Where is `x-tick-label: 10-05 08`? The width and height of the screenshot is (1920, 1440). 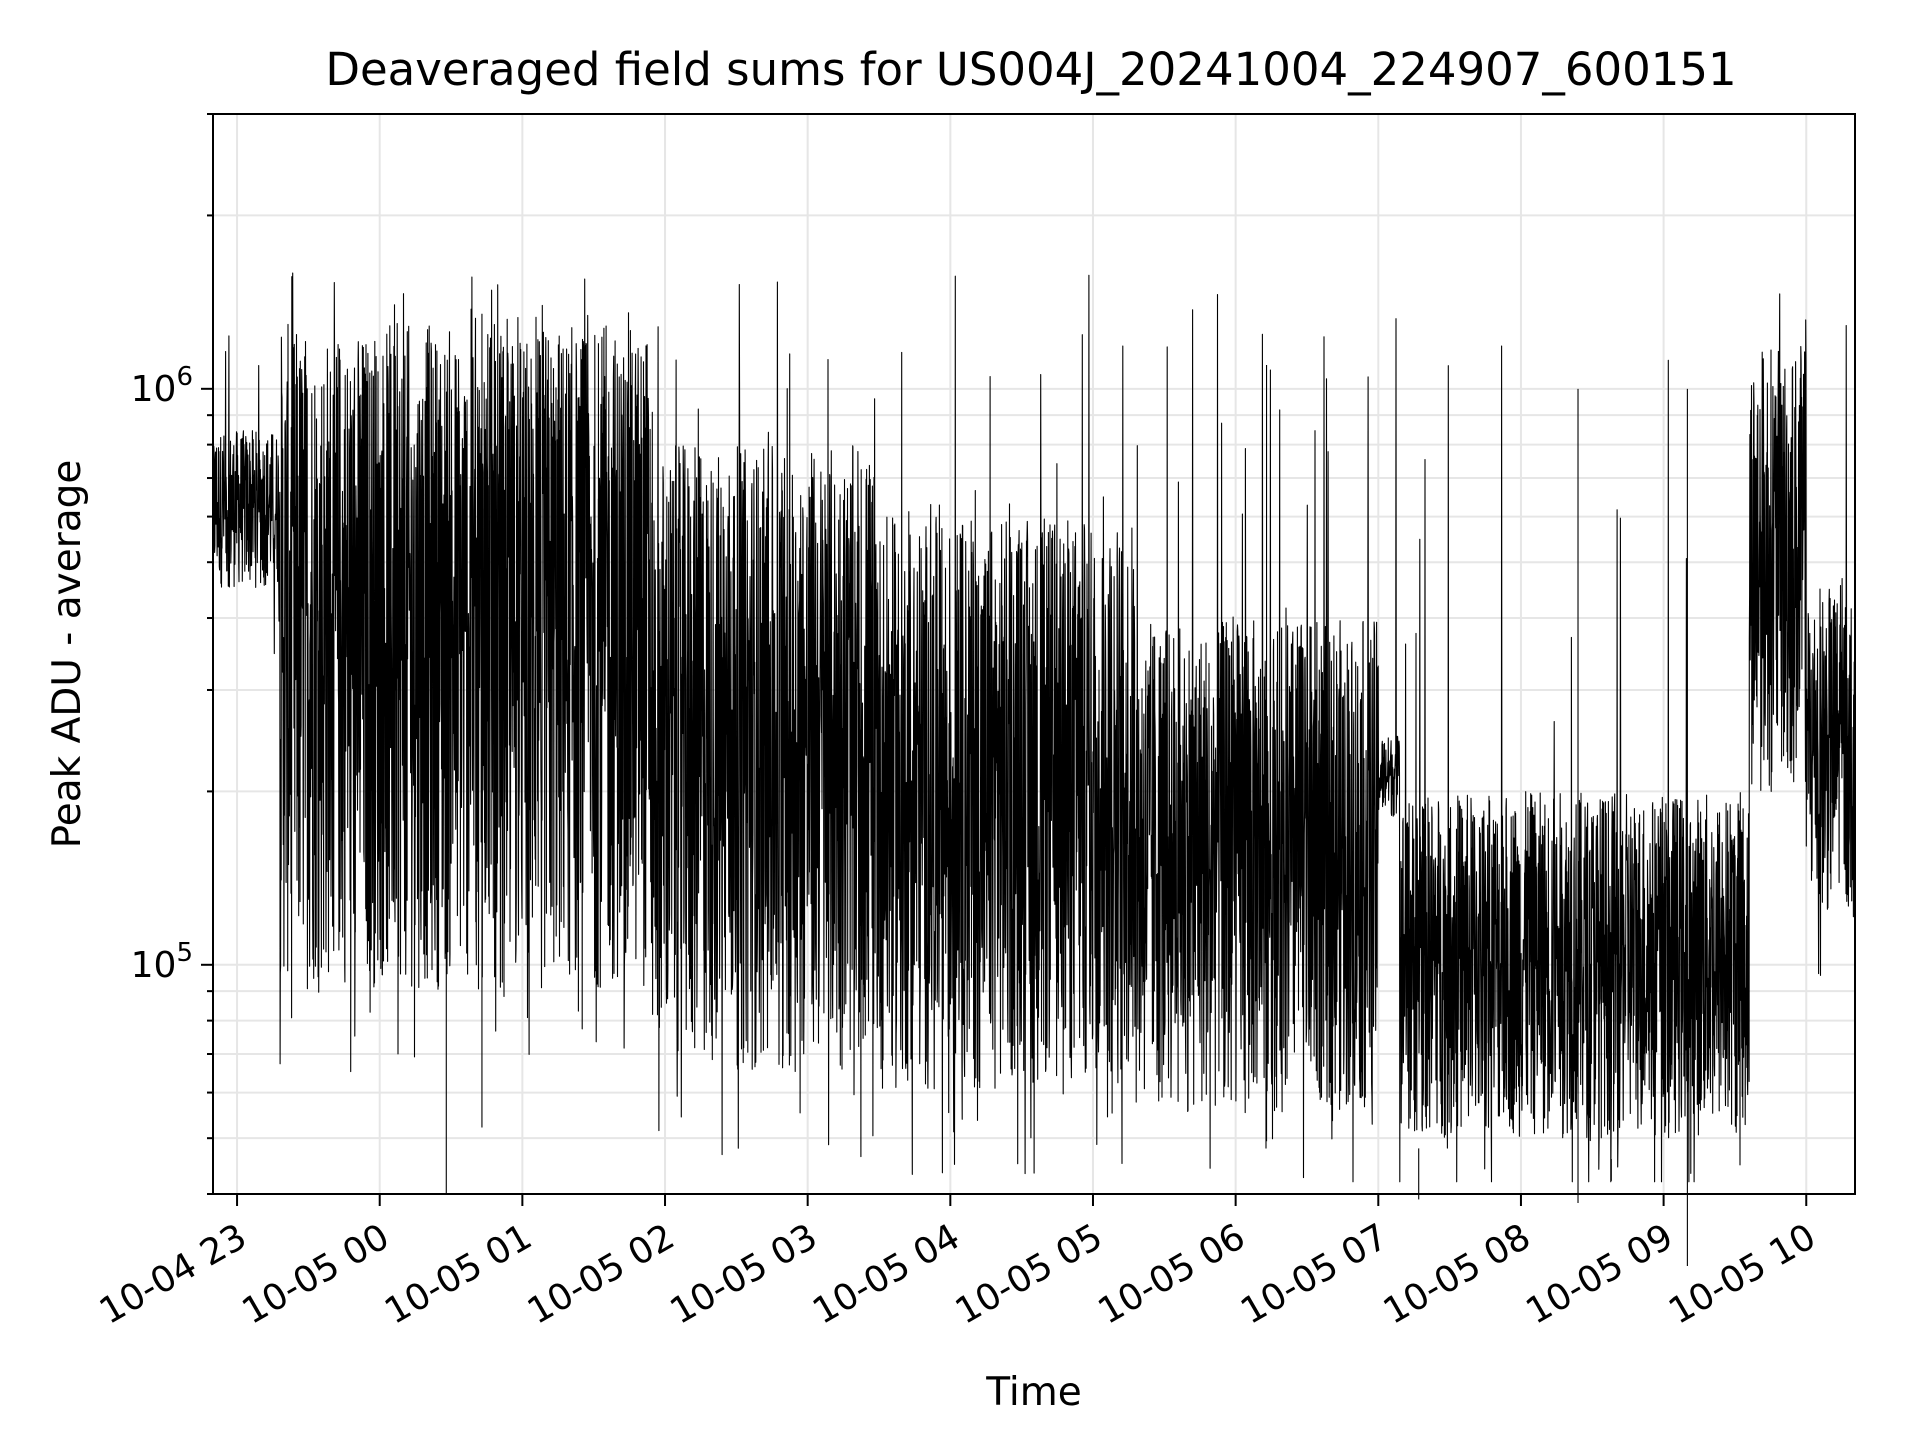
x-tick-label: 10-05 08 is located at coordinates (1457, 1274).